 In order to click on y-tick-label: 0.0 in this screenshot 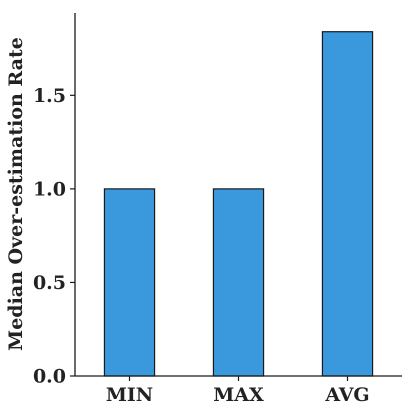, I will do `click(49, 377)`.